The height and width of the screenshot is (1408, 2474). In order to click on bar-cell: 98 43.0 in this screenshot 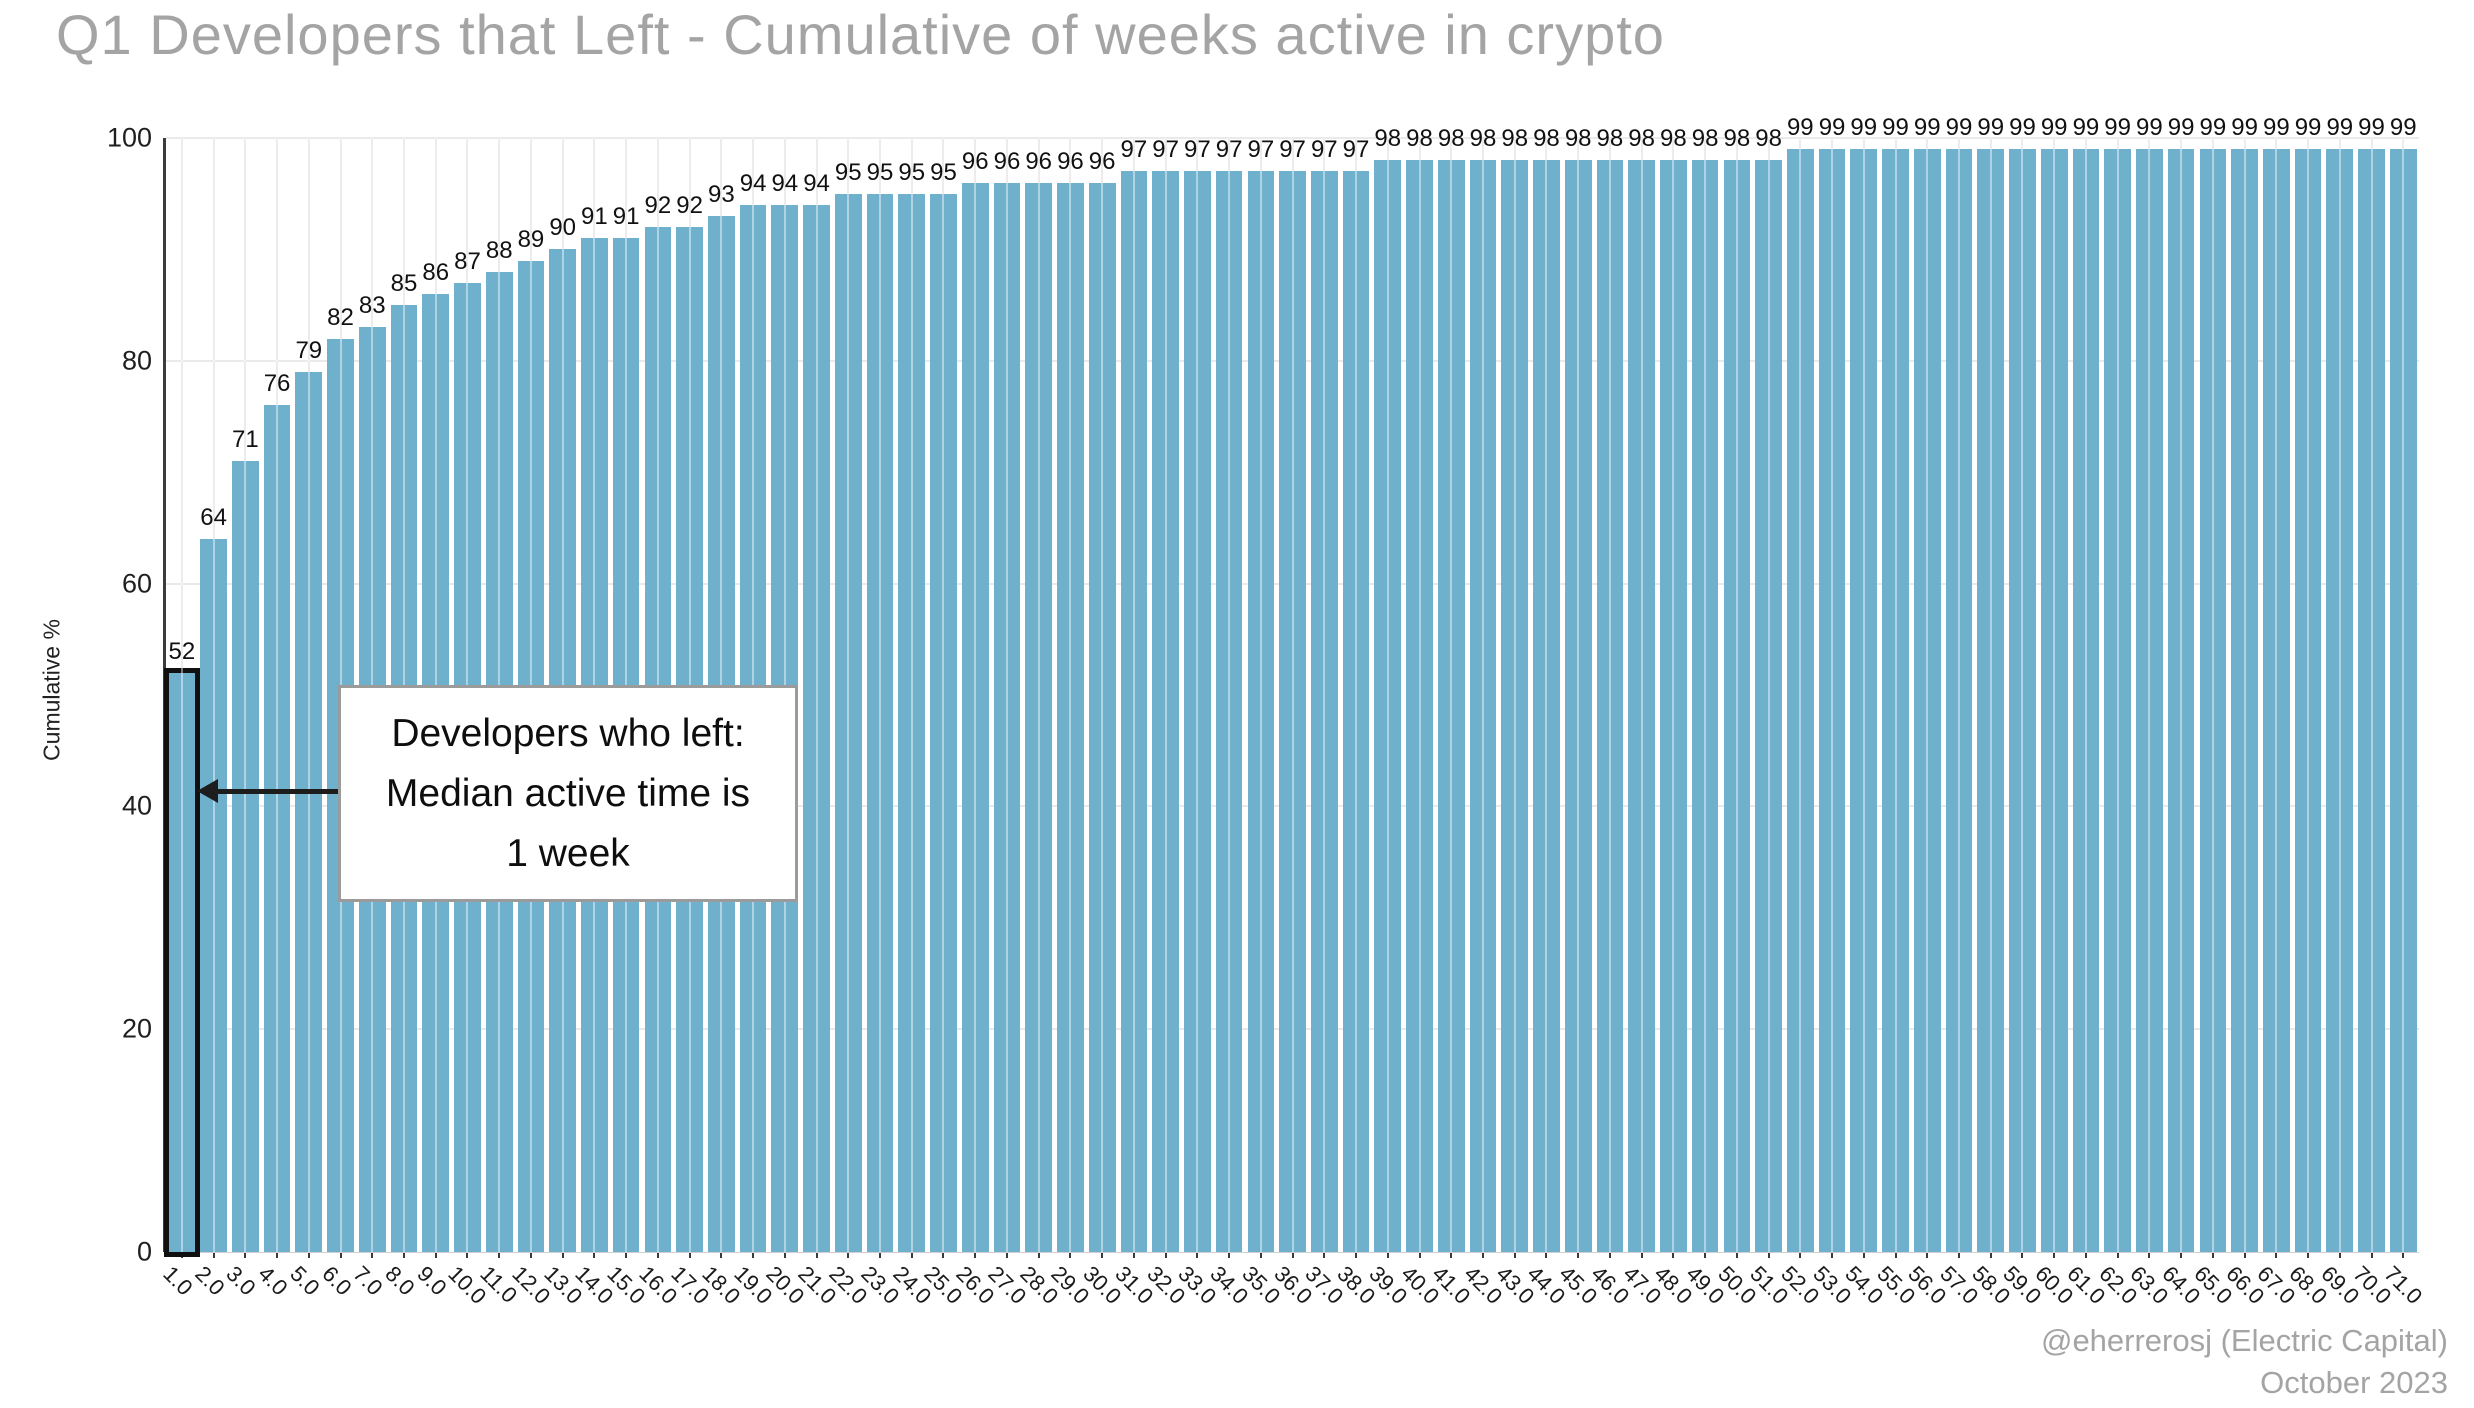, I will do `click(1515, 717)`.